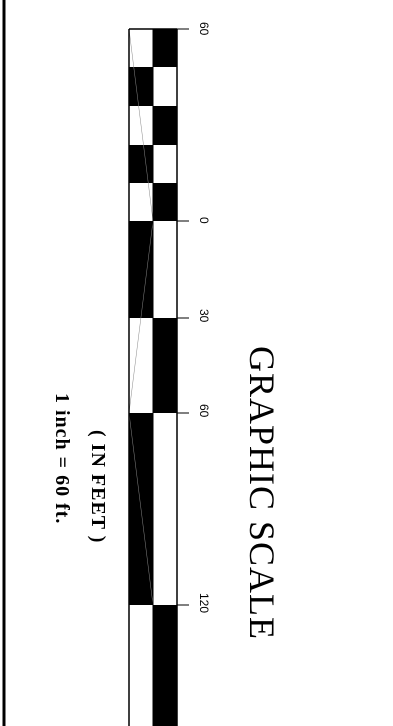 The image size is (393, 726). What do you see at coordinates (262, 493) in the screenshot?
I see `scale-title: GRAPHIC SCALE` at bounding box center [262, 493].